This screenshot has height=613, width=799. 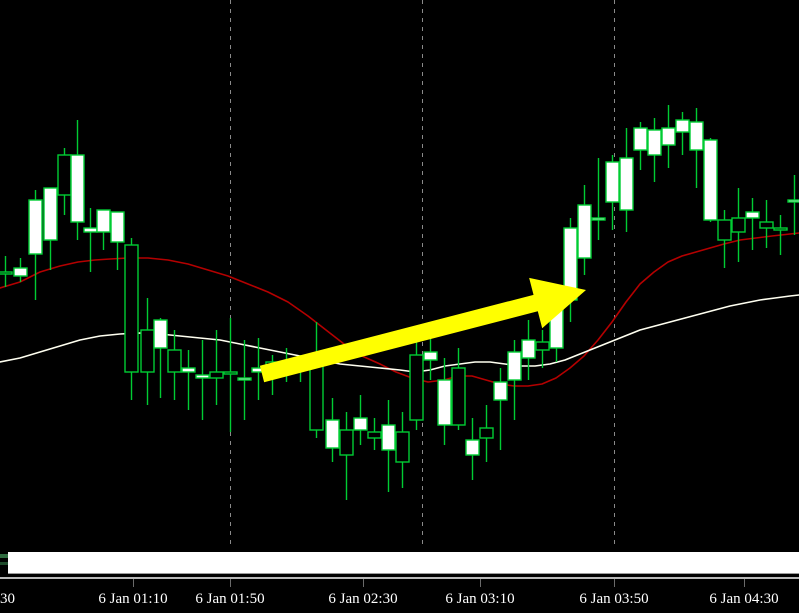 I want to click on axis-tick-label: 6 Jan 04:30, so click(x=744, y=599).